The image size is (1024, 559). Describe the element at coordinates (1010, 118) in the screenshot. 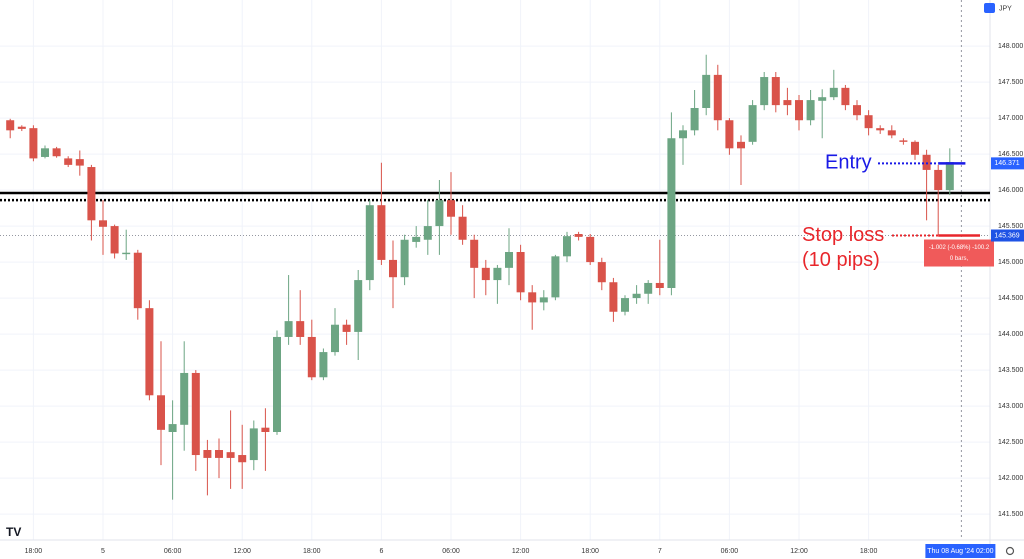

I see `y-tick-label: 147.000` at that location.